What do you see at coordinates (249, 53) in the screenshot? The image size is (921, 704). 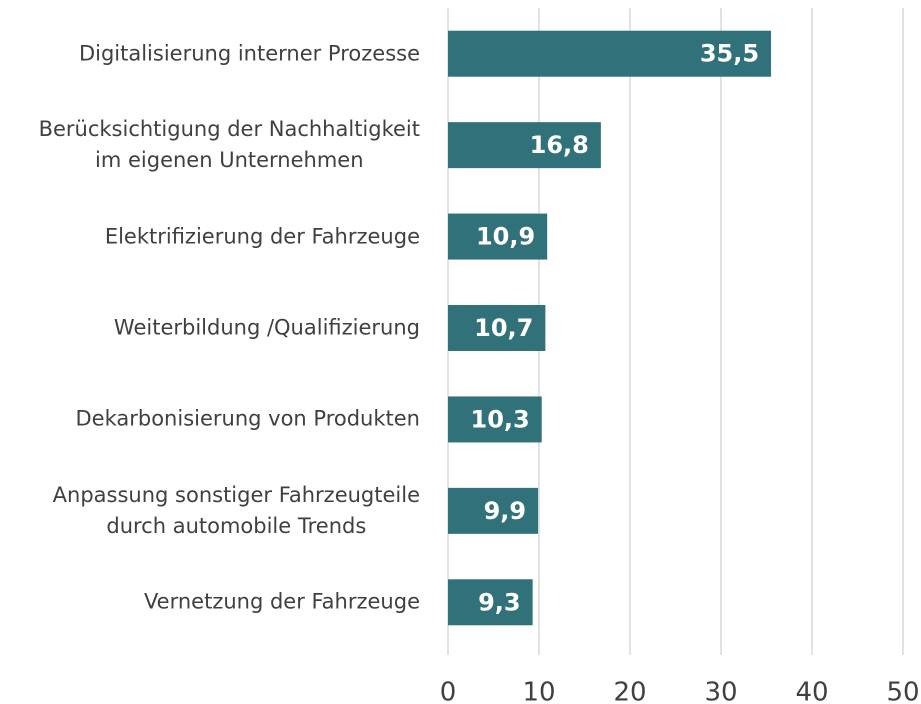 I see `y-tick-label: Digitalisierung interner Prozesse` at bounding box center [249, 53].